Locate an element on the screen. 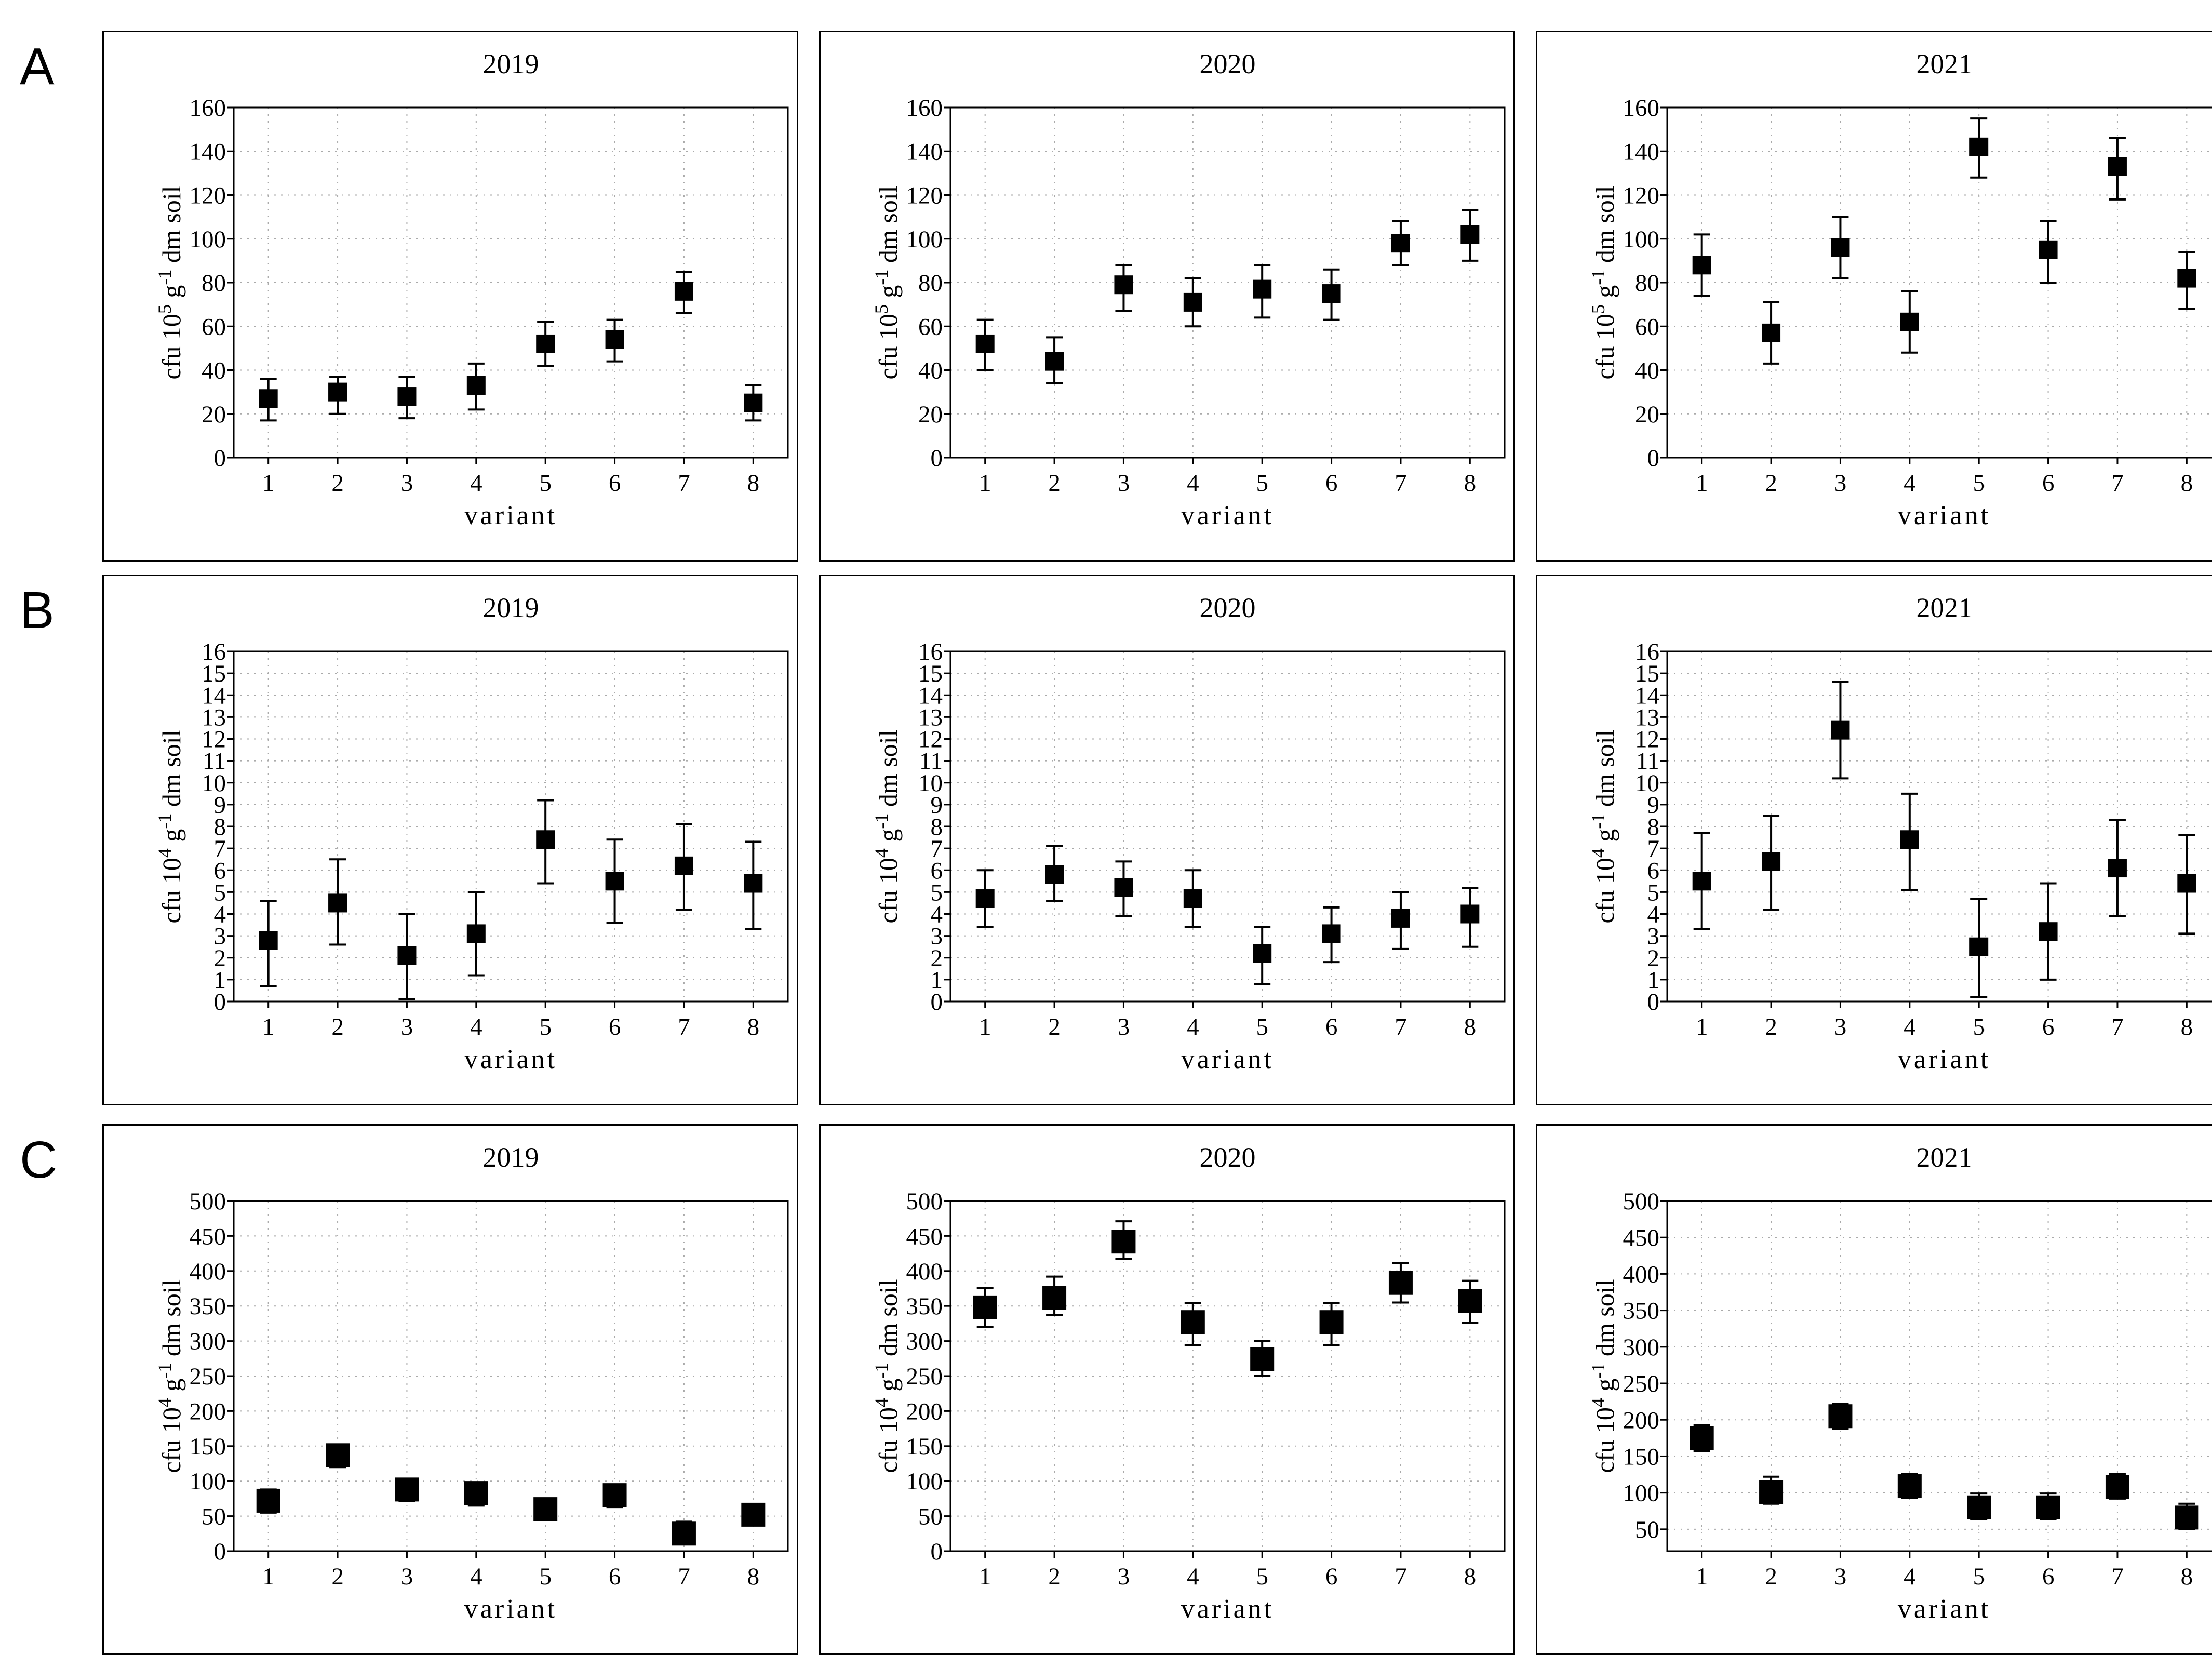  row-label-a: A is located at coordinates (51, 66).